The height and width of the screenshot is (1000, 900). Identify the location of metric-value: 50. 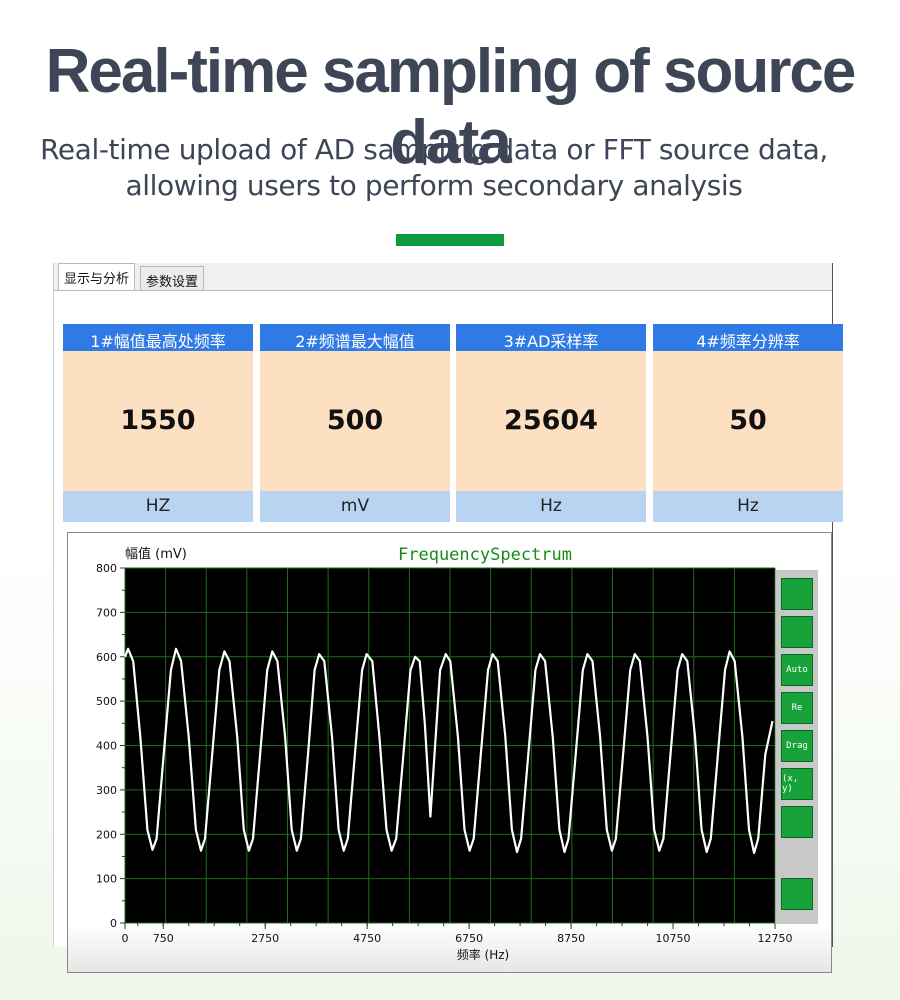
(748, 421).